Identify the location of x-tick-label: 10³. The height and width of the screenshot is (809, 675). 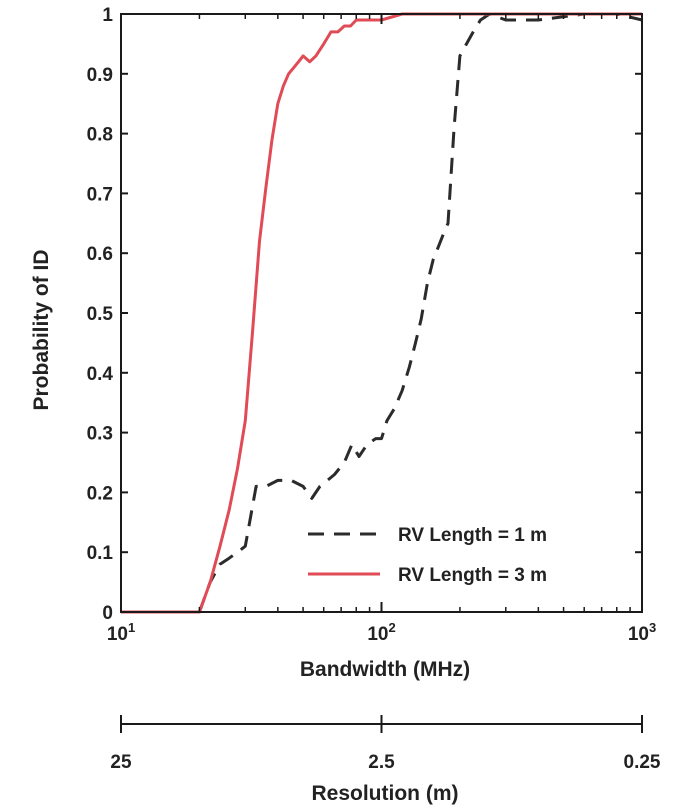
(642, 632).